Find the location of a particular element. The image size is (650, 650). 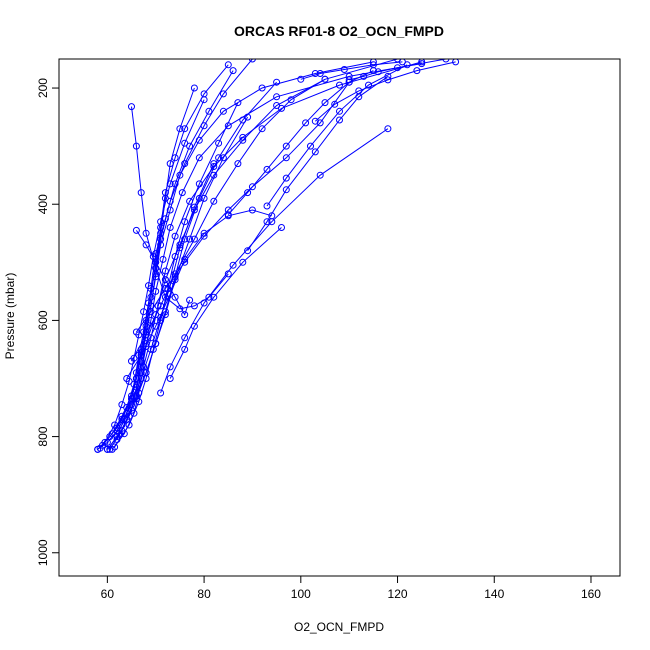

y-tick-label: 1000 is located at coordinates (43, 552).